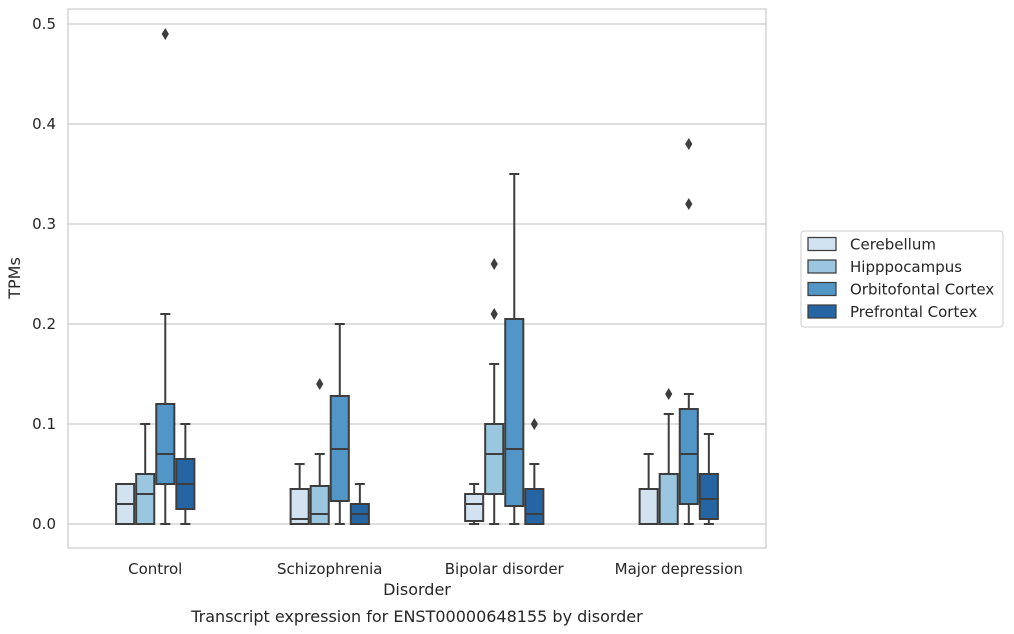  What do you see at coordinates (913, 312) in the screenshot?
I see `legend-label: Prefrontal Cortex` at bounding box center [913, 312].